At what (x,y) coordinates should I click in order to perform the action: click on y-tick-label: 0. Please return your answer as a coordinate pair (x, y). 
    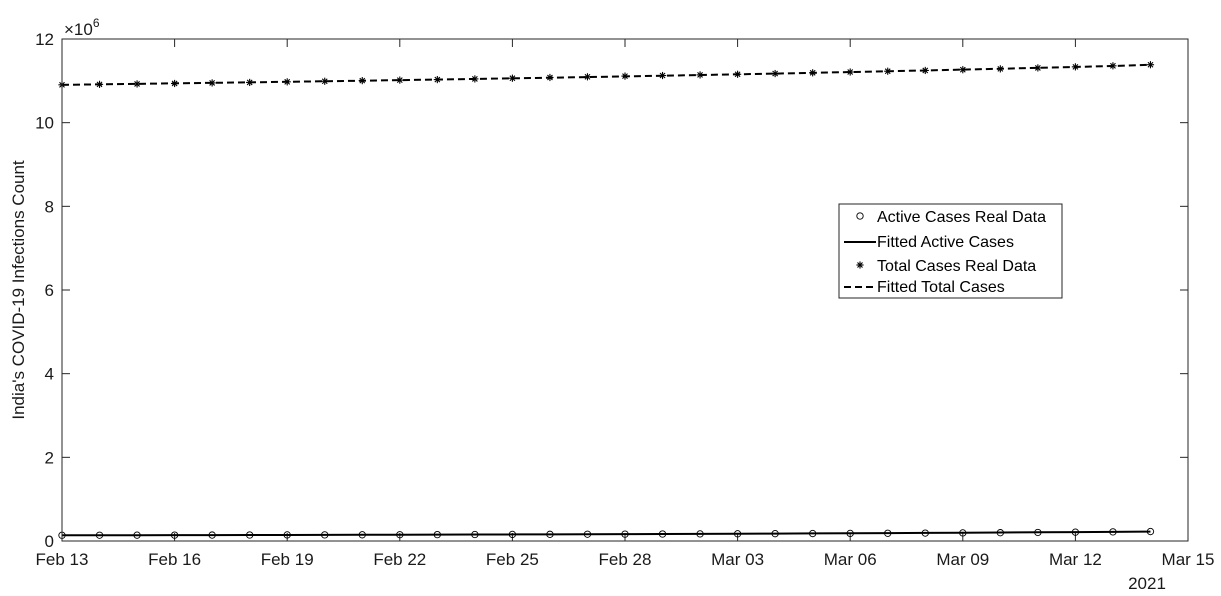
    Looking at the image, I should click on (49, 541).